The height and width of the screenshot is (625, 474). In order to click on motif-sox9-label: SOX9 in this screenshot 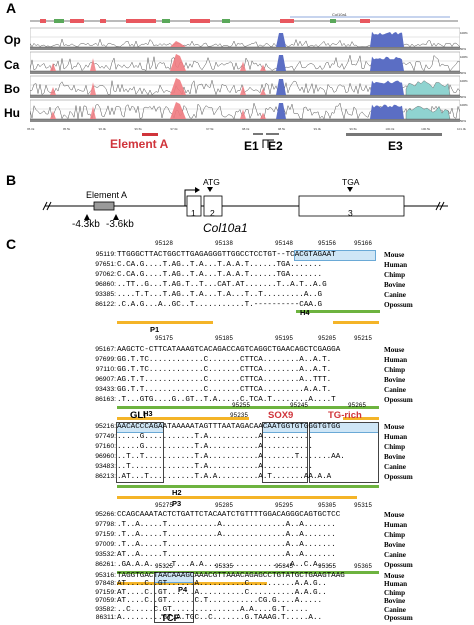, I will do `click(281, 415)`.